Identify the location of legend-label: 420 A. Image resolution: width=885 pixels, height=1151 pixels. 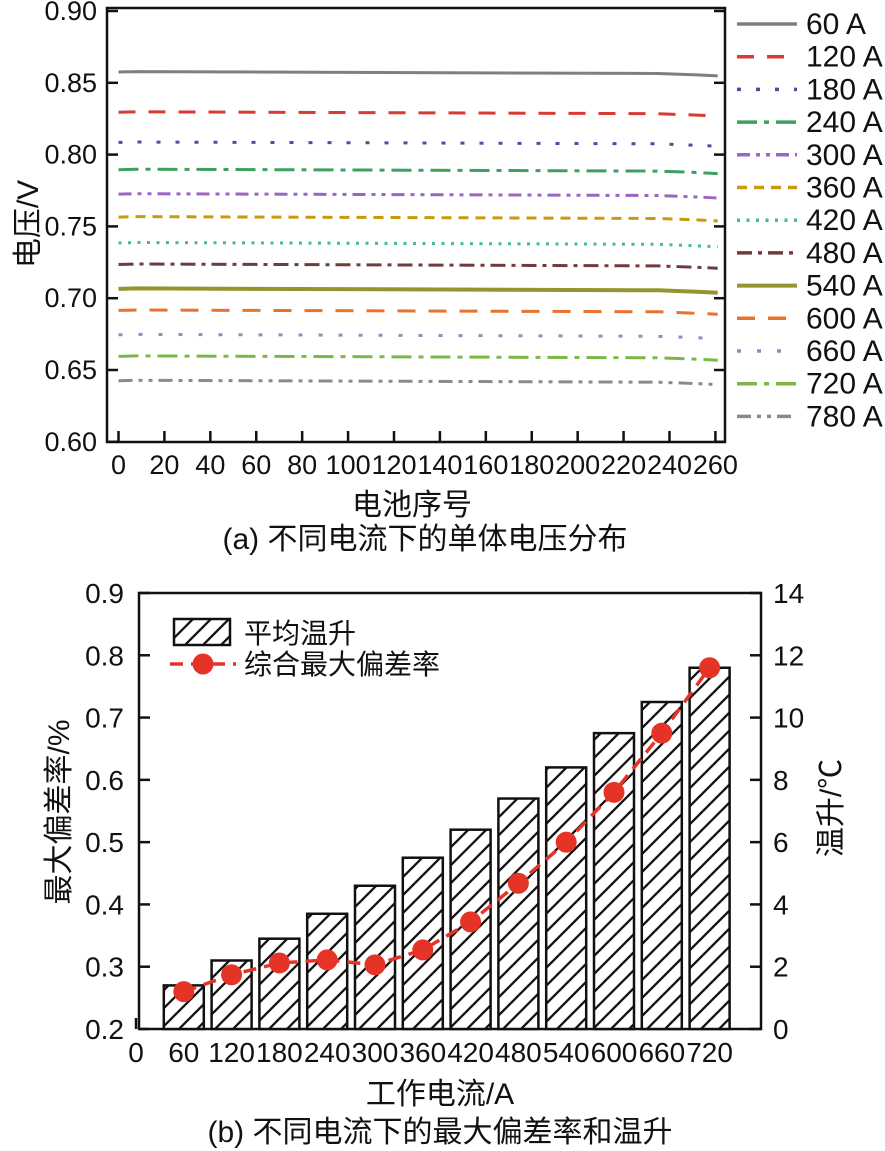
(844, 220).